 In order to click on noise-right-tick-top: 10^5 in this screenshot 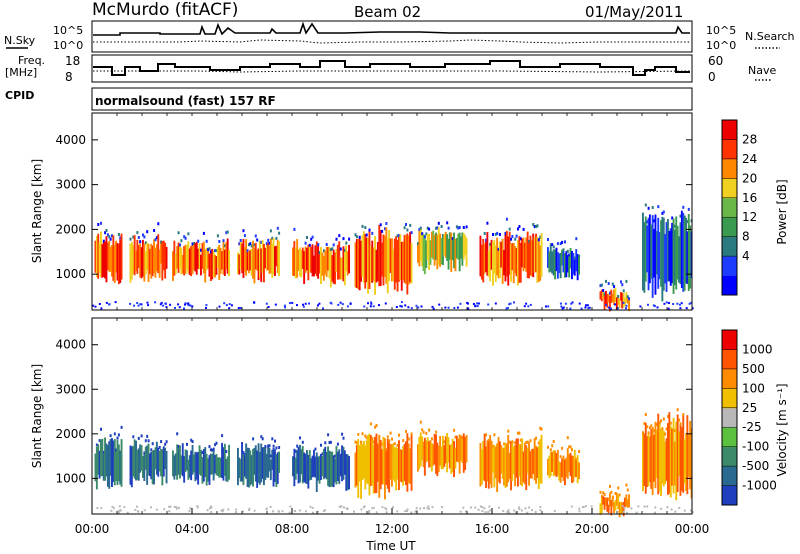, I will do `click(721, 30)`.